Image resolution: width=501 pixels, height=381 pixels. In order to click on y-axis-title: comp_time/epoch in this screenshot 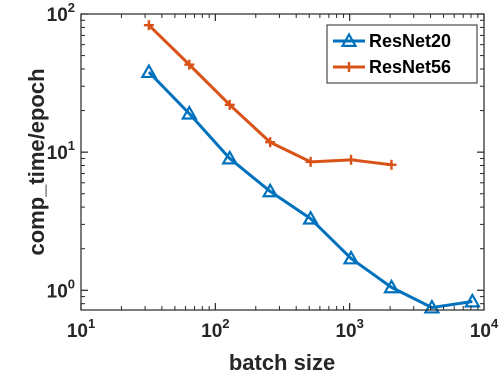, I will do `click(36, 161)`.